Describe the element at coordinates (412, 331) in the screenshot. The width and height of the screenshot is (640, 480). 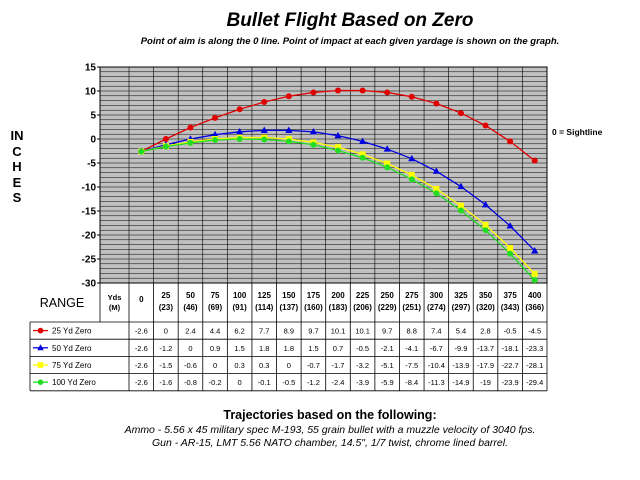
I see `table-cell-value: 8.8` at that location.